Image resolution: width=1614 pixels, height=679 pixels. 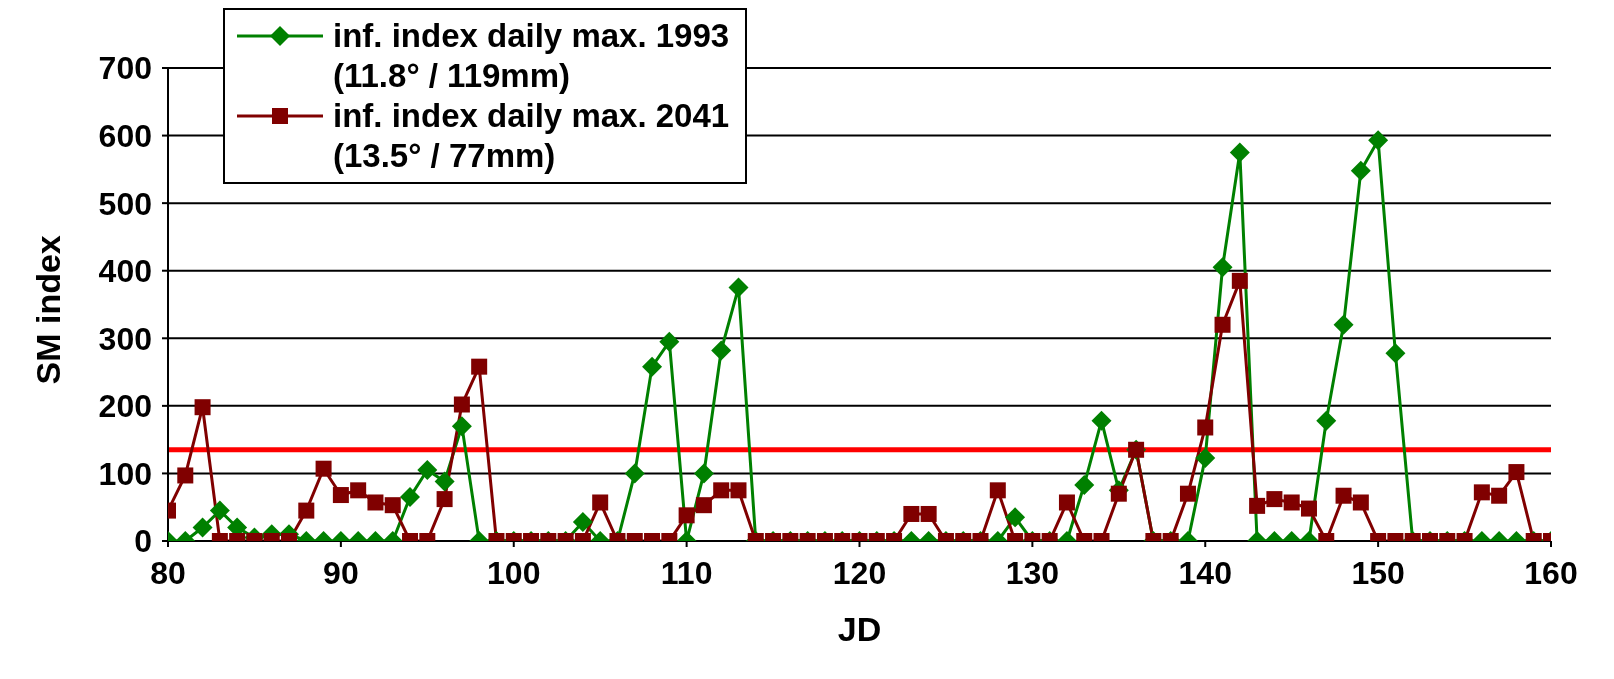 What do you see at coordinates (125, 406) in the screenshot?
I see `y-tick-label: 200` at bounding box center [125, 406].